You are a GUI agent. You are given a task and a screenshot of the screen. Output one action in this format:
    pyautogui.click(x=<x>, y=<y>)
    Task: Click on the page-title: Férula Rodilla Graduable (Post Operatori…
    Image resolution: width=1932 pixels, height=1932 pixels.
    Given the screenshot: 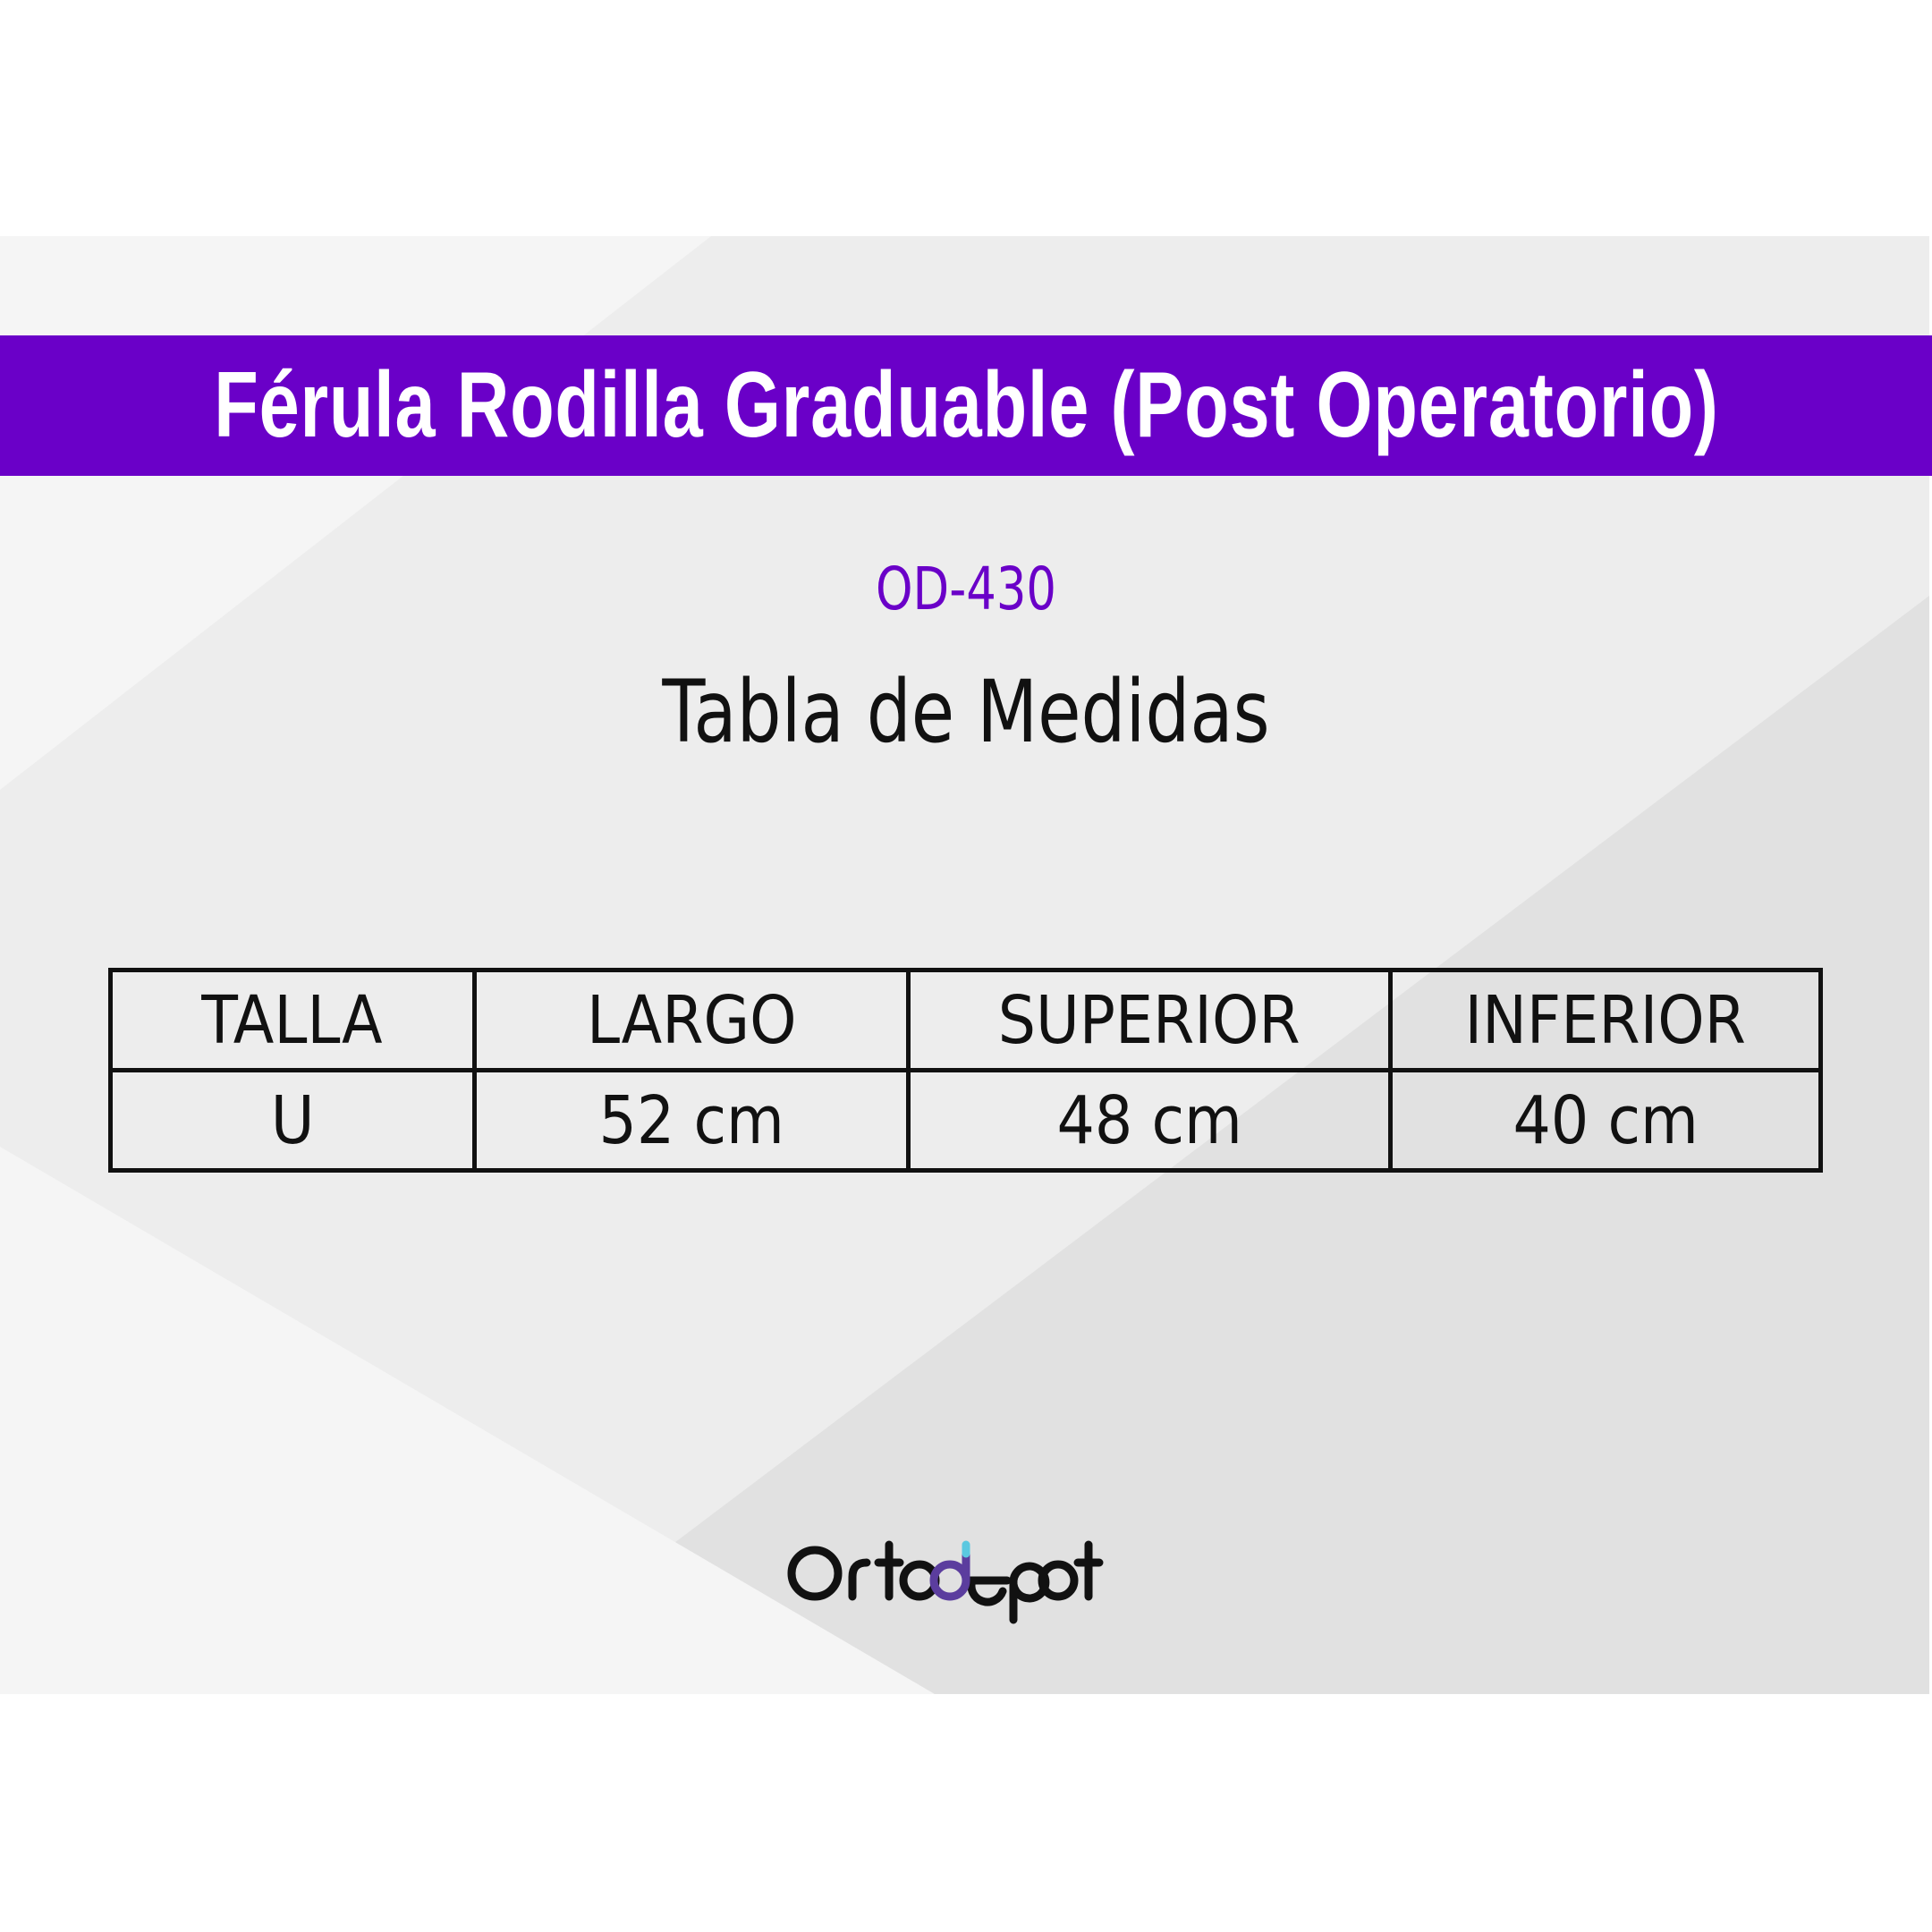 What is the action you would take?
    pyautogui.click(x=966, y=405)
    